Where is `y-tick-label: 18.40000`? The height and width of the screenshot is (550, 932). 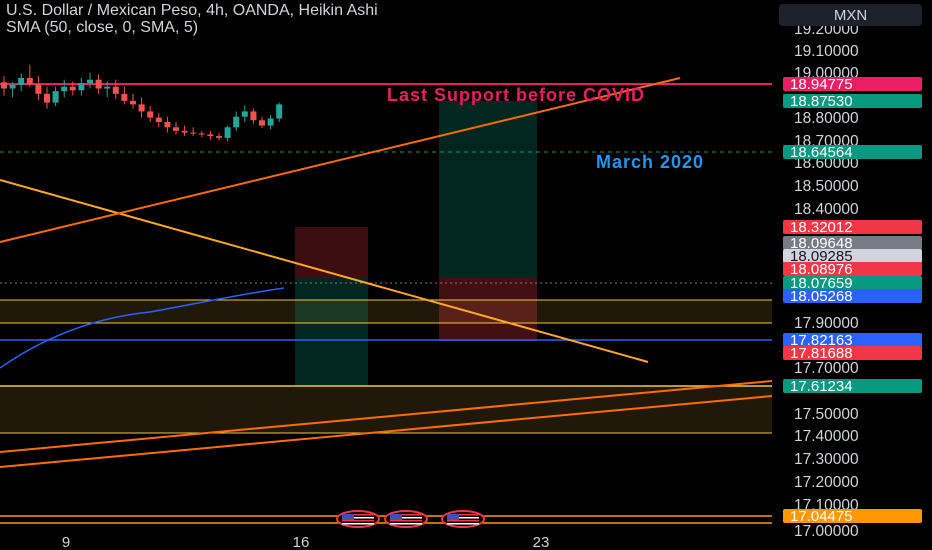
y-tick-label: 18.40000 is located at coordinates (826, 209).